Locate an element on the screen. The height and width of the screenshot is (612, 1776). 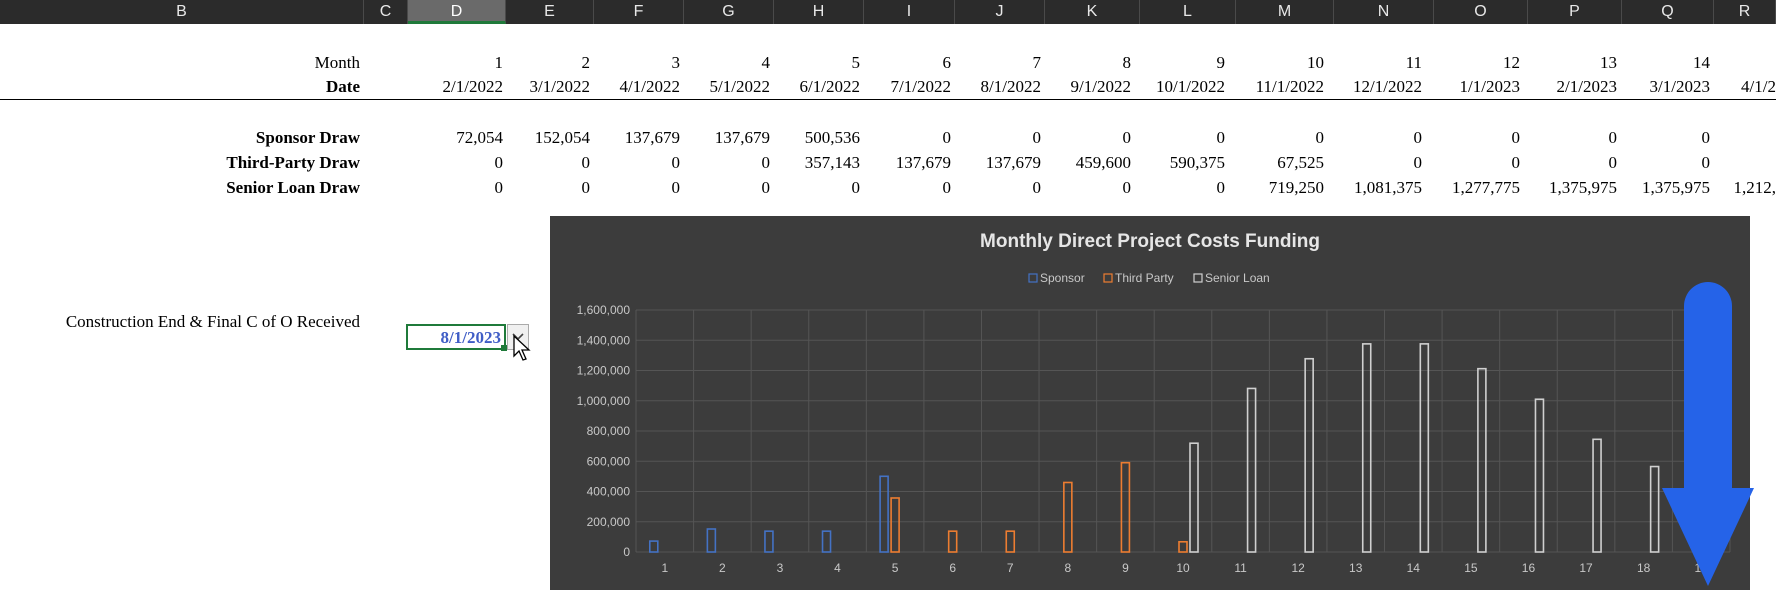
date-cell: 1/1/2023 is located at coordinates (1489, 86).